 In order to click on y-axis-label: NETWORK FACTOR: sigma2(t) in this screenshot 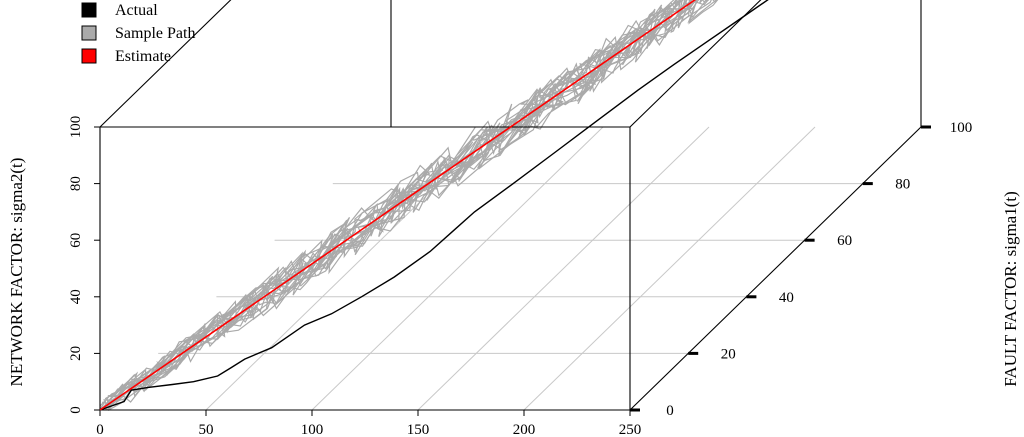, I will do `click(16, 272)`.